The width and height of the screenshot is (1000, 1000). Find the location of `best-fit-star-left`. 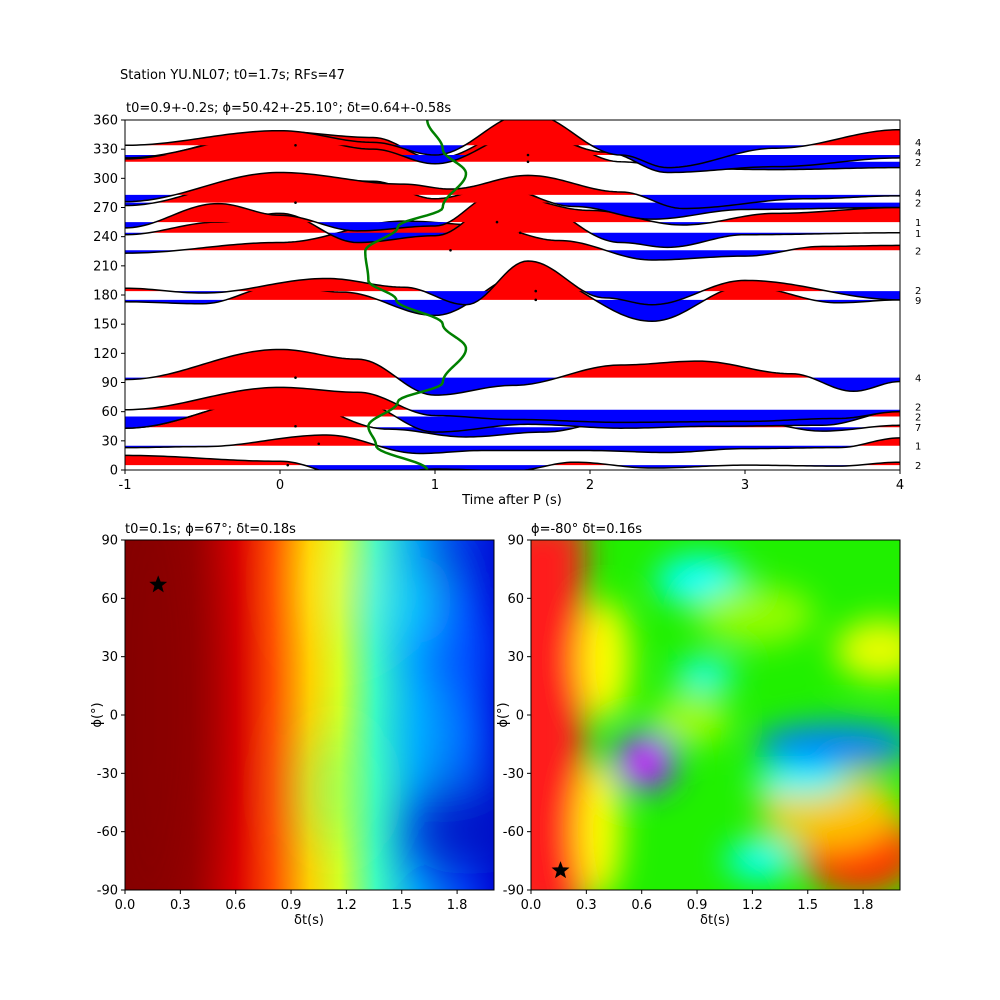

best-fit-star-left is located at coordinates (158, 584).